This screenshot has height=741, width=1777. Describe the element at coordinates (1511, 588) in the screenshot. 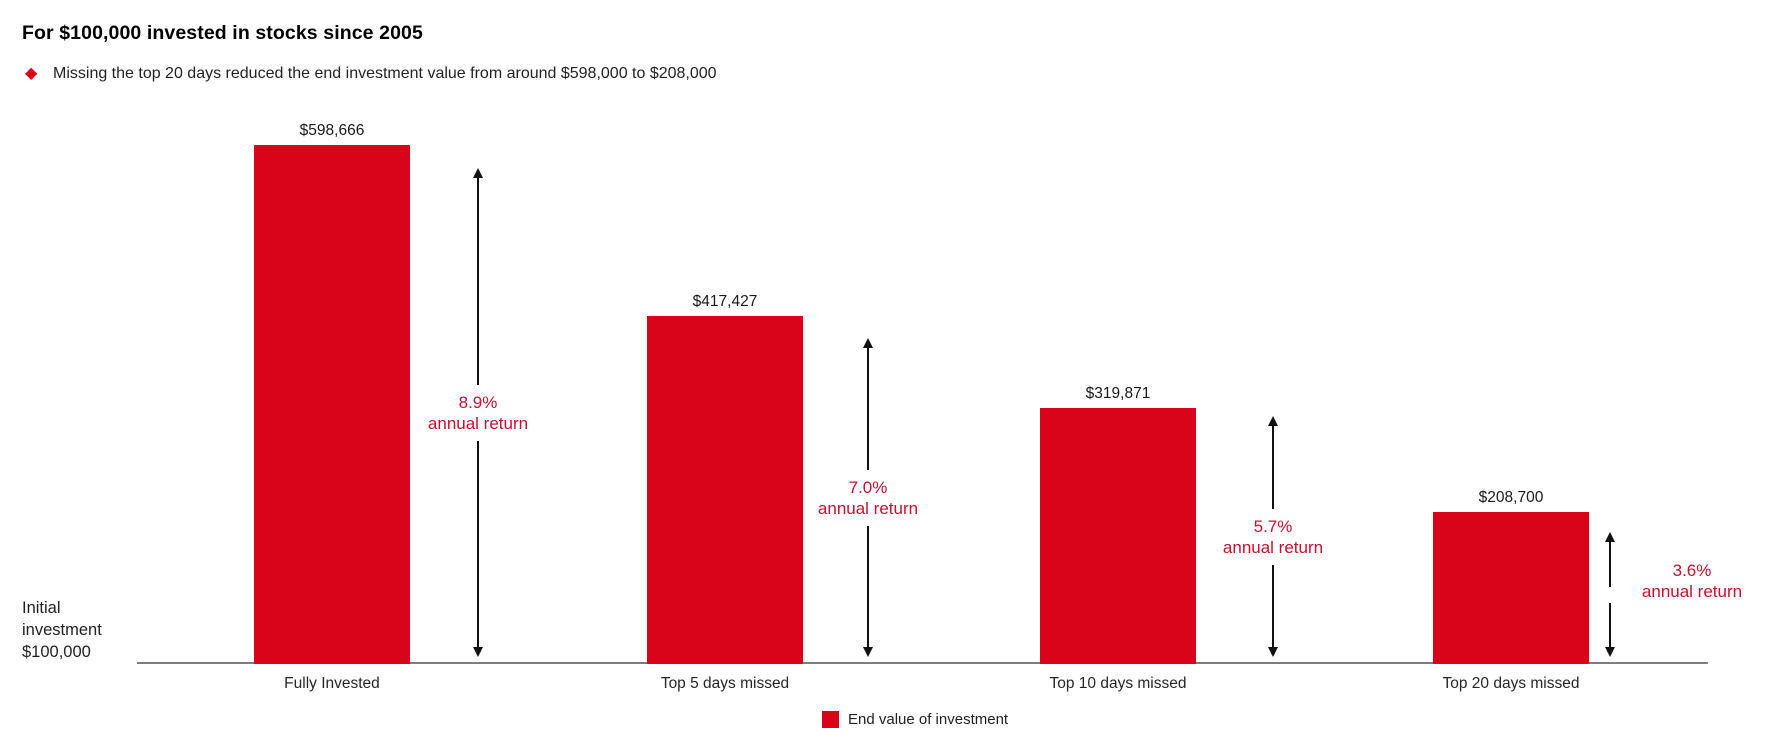

I see `bar-top-20-days-missed` at that location.